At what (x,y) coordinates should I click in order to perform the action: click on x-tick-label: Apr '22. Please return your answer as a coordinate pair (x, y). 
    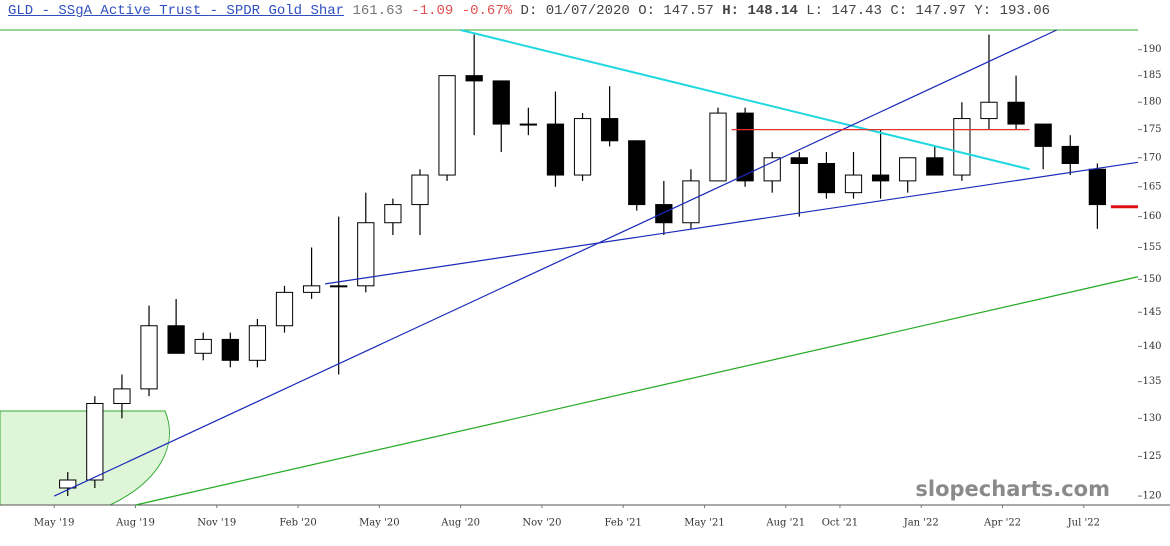
    Looking at the image, I should click on (1002, 523).